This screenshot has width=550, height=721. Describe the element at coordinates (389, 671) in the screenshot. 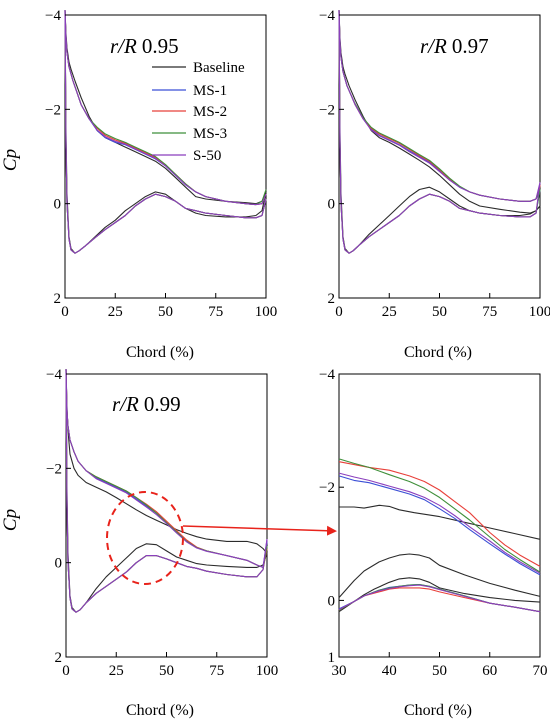

I see `x-tick-label: 40` at that location.